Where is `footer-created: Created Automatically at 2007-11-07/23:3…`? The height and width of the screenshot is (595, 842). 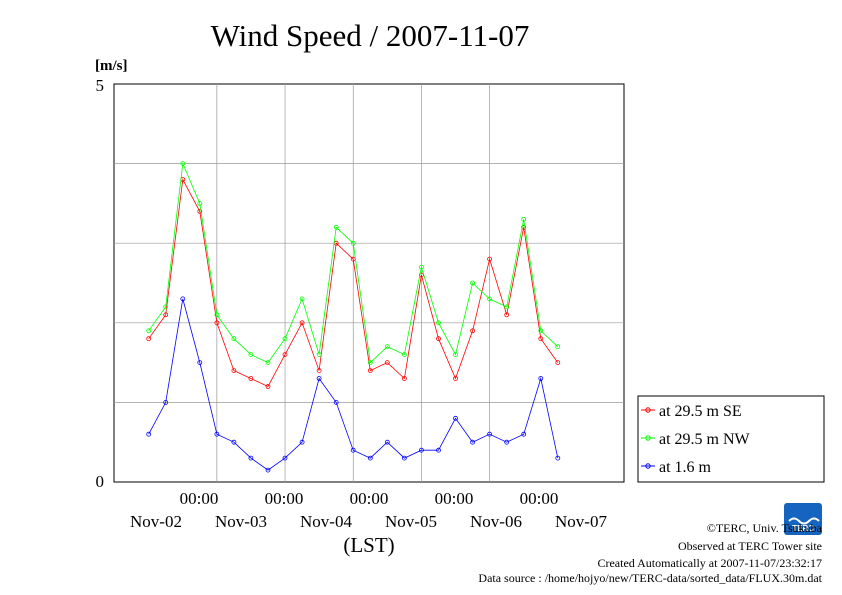
footer-created: Created Automatically at 2007-11-07/23:3… is located at coordinates (709, 563).